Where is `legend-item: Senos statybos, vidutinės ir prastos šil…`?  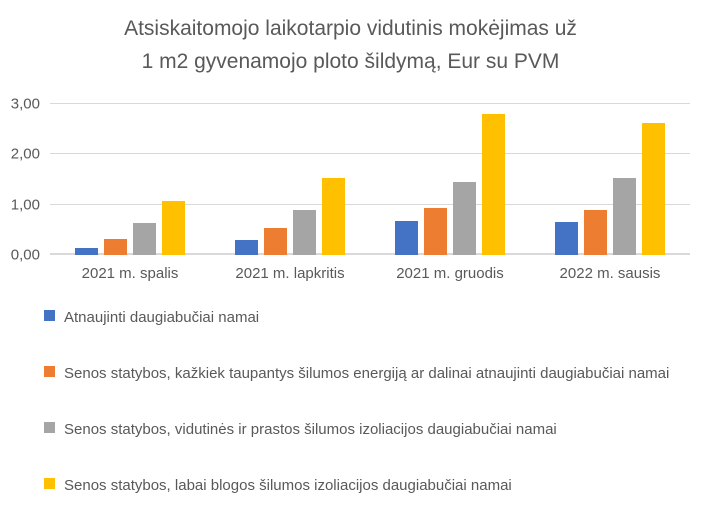 legend-item: Senos statybos, vidutinės ir prastos šil… is located at coordinates (300, 429).